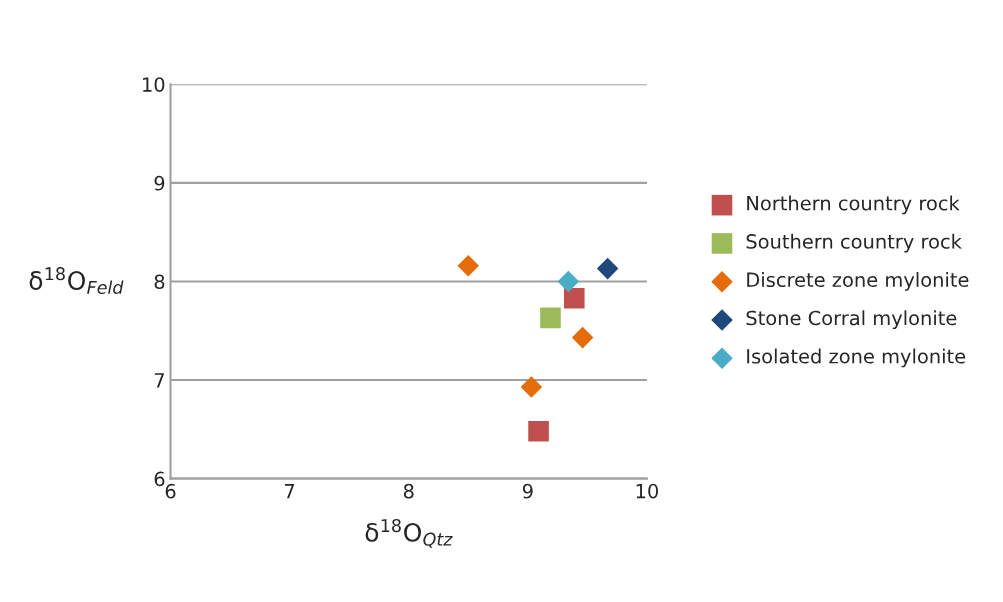  What do you see at coordinates (647, 491) in the screenshot?
I see `x-tick-label: 10` at bounding box center [647, 491].